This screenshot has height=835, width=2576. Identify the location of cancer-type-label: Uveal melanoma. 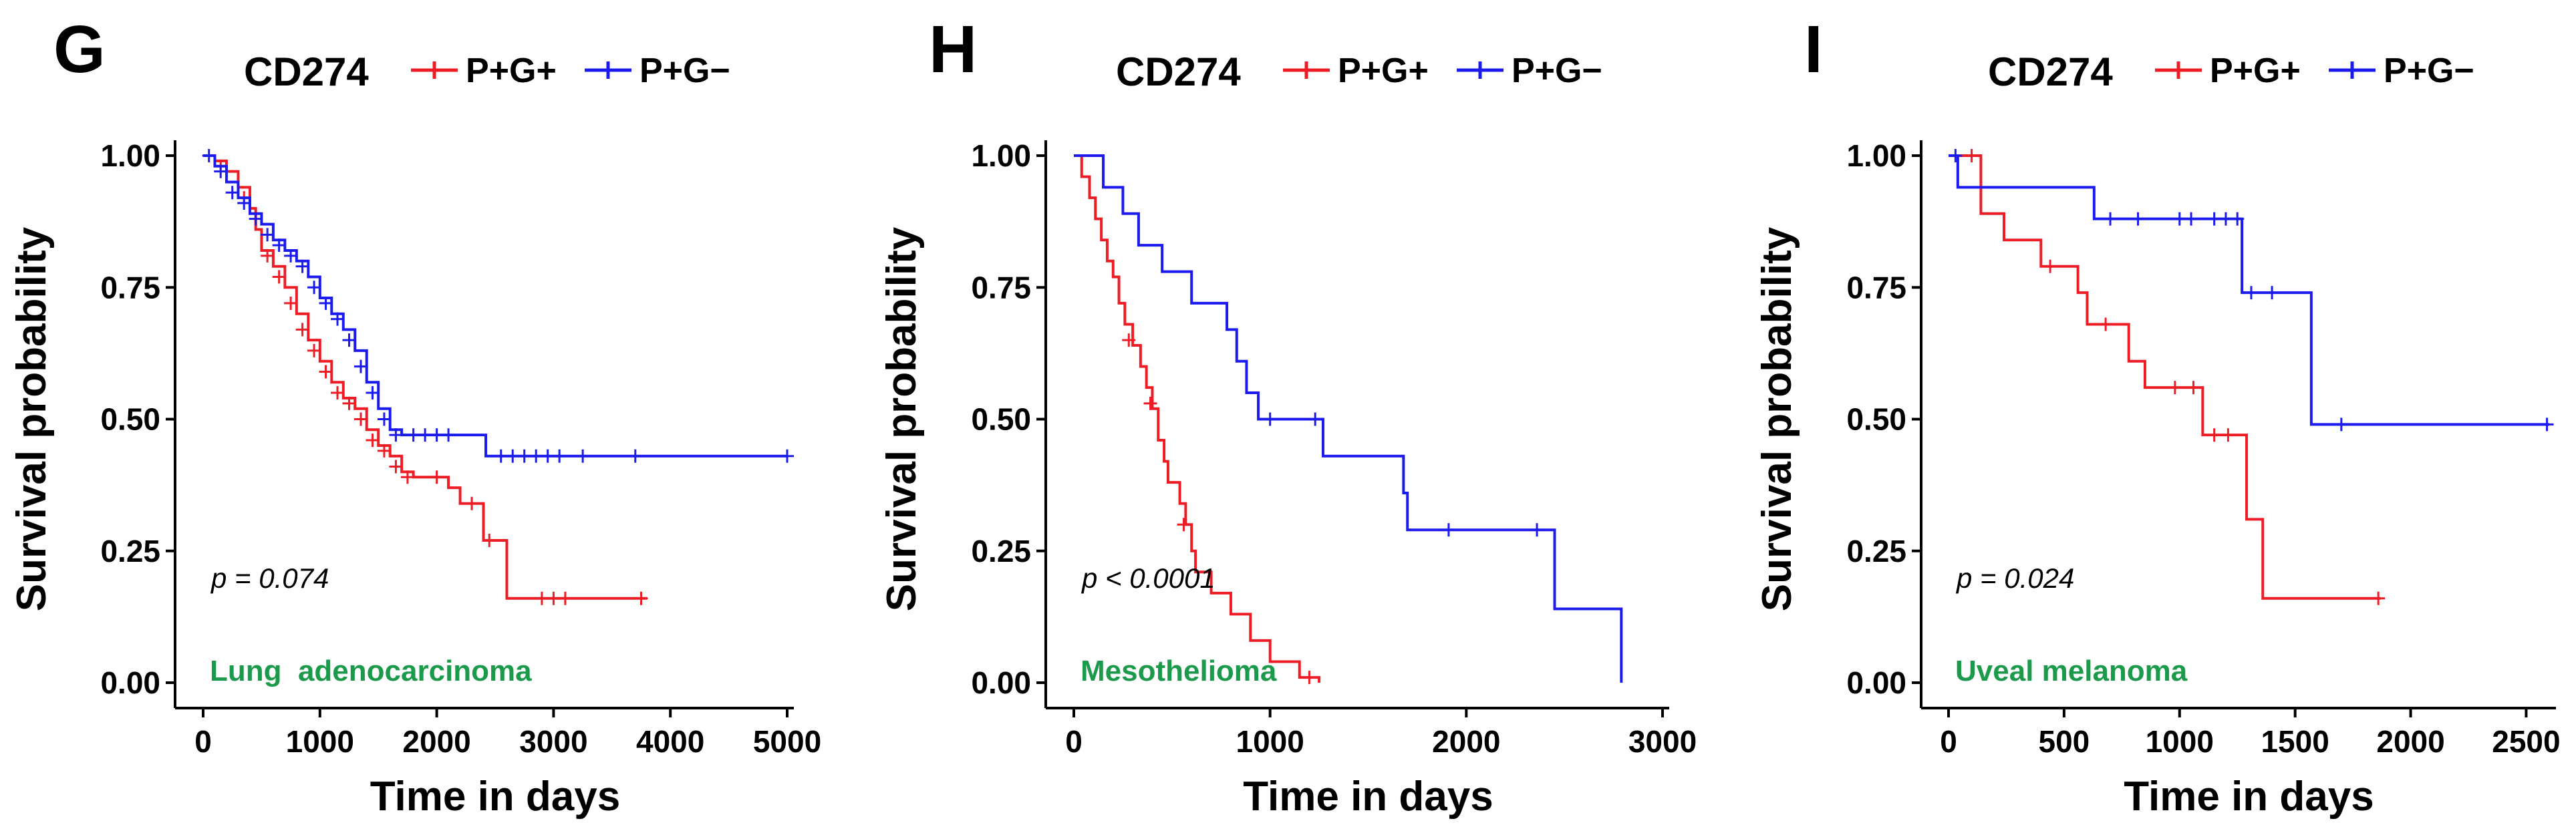
(2071, 671).